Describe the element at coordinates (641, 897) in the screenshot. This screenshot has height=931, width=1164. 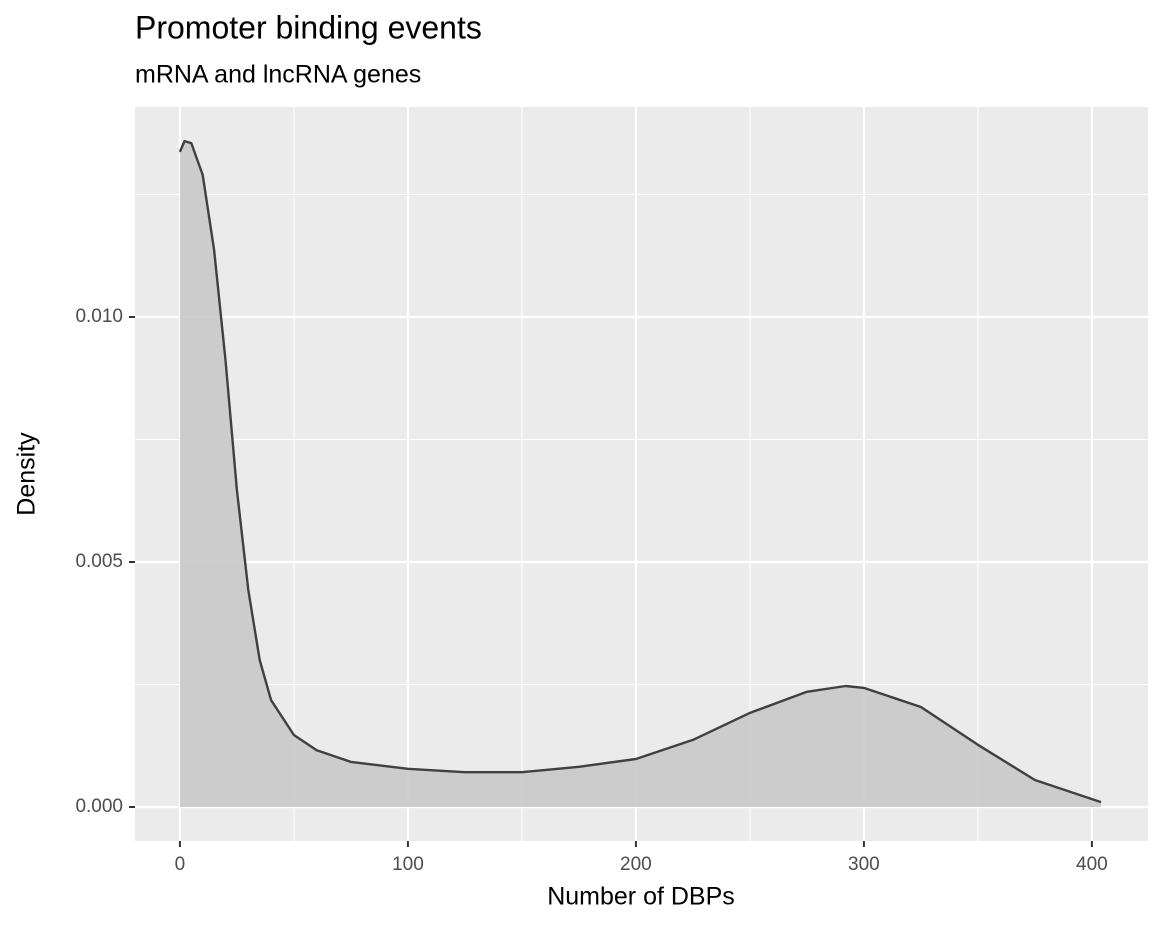
I see `x-axis-title: Number of DBPs` at that location.